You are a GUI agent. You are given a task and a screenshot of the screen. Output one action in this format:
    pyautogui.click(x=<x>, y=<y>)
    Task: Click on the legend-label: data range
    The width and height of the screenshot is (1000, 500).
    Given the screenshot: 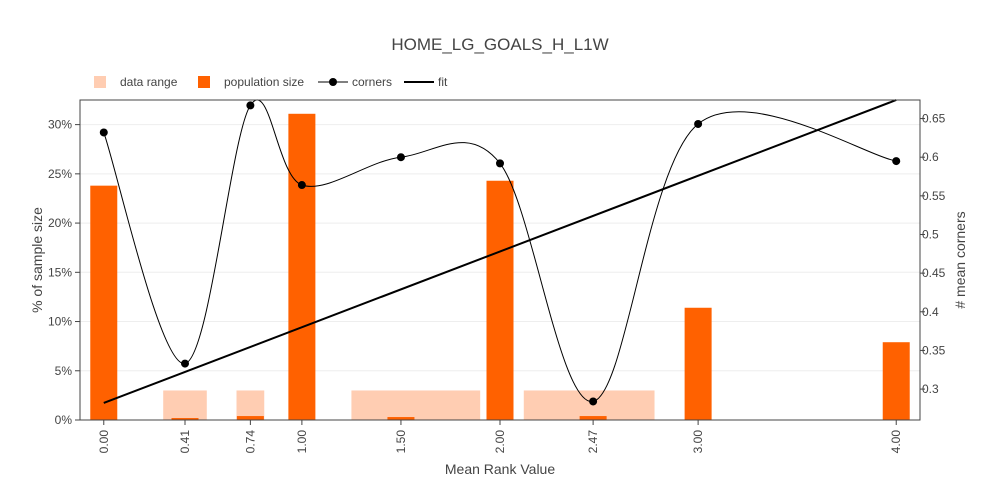 What is the action you would take?
    pyautogui.click(x=149, y=82)
    